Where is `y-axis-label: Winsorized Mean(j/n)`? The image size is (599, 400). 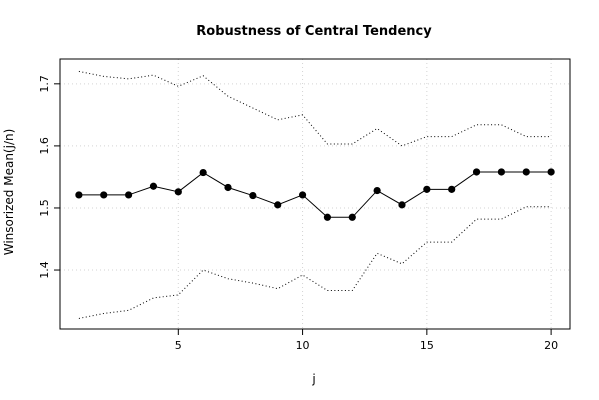 y-axis-label: Winsorized Mean(j/n) is located at coordinates (9, 192).